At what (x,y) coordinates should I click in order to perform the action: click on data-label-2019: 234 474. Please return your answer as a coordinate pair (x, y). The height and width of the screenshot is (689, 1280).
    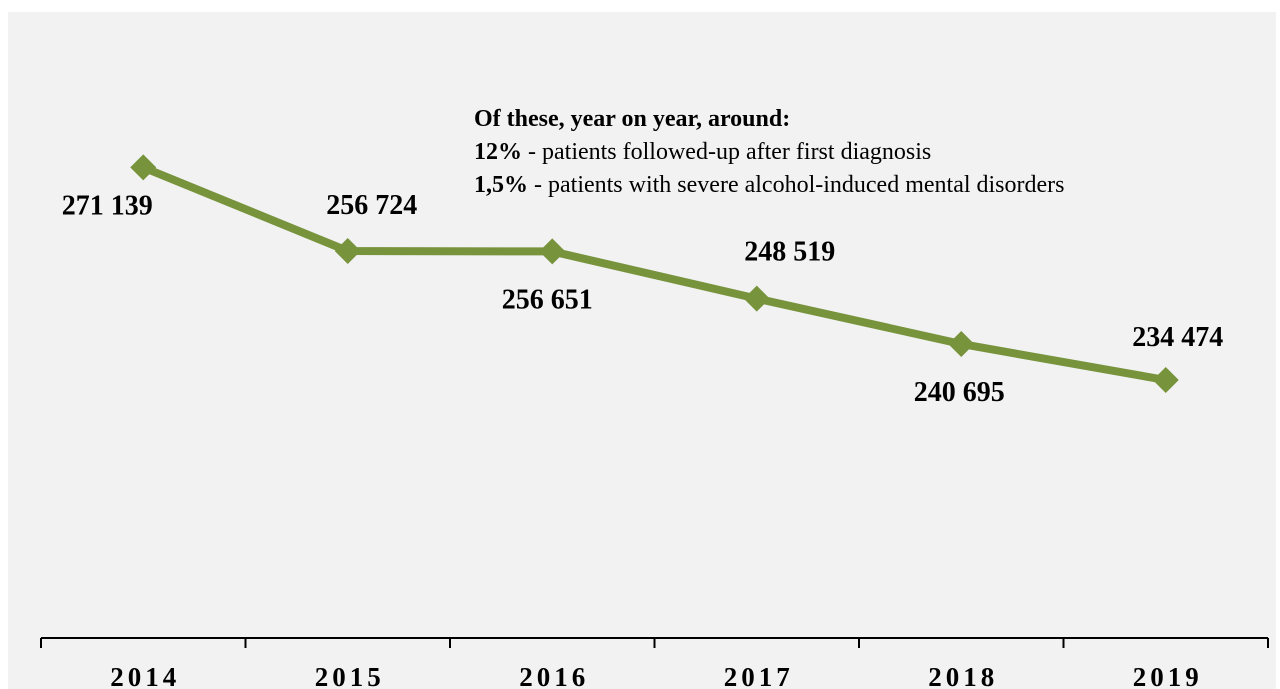
    Looking at the image, I should click on (1177, 337).